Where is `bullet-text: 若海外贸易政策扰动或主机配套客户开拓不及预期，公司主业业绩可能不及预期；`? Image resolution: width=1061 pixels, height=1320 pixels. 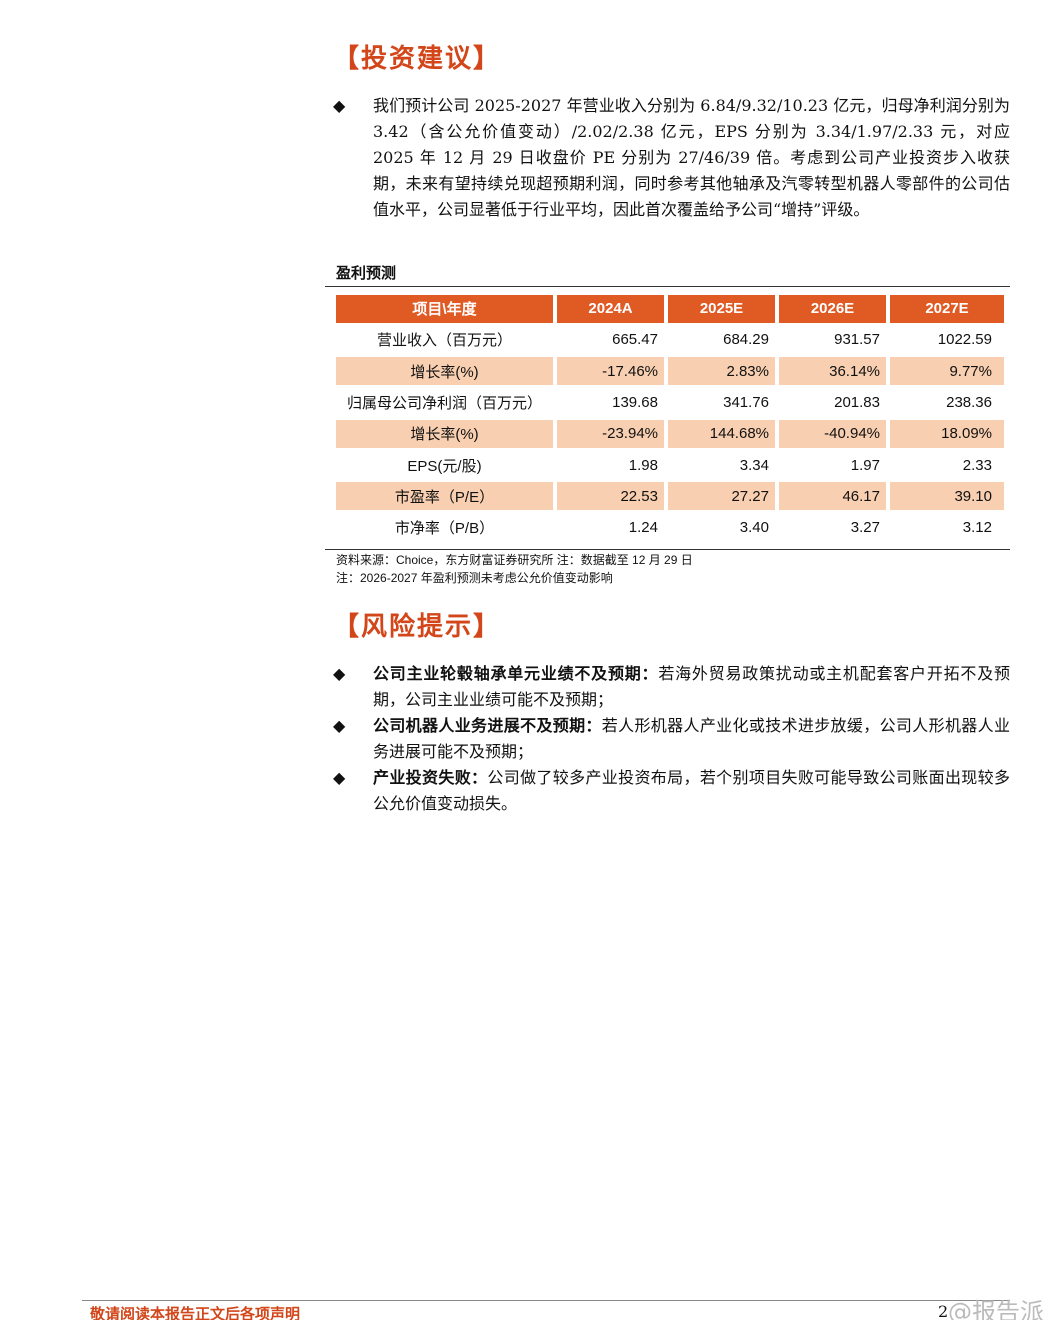
bullet-text: 若海外贸易政策扰动或主机配套客户开拓不及预期，公司主业业绩可能不及预期； is located at coordinates (691, 686).